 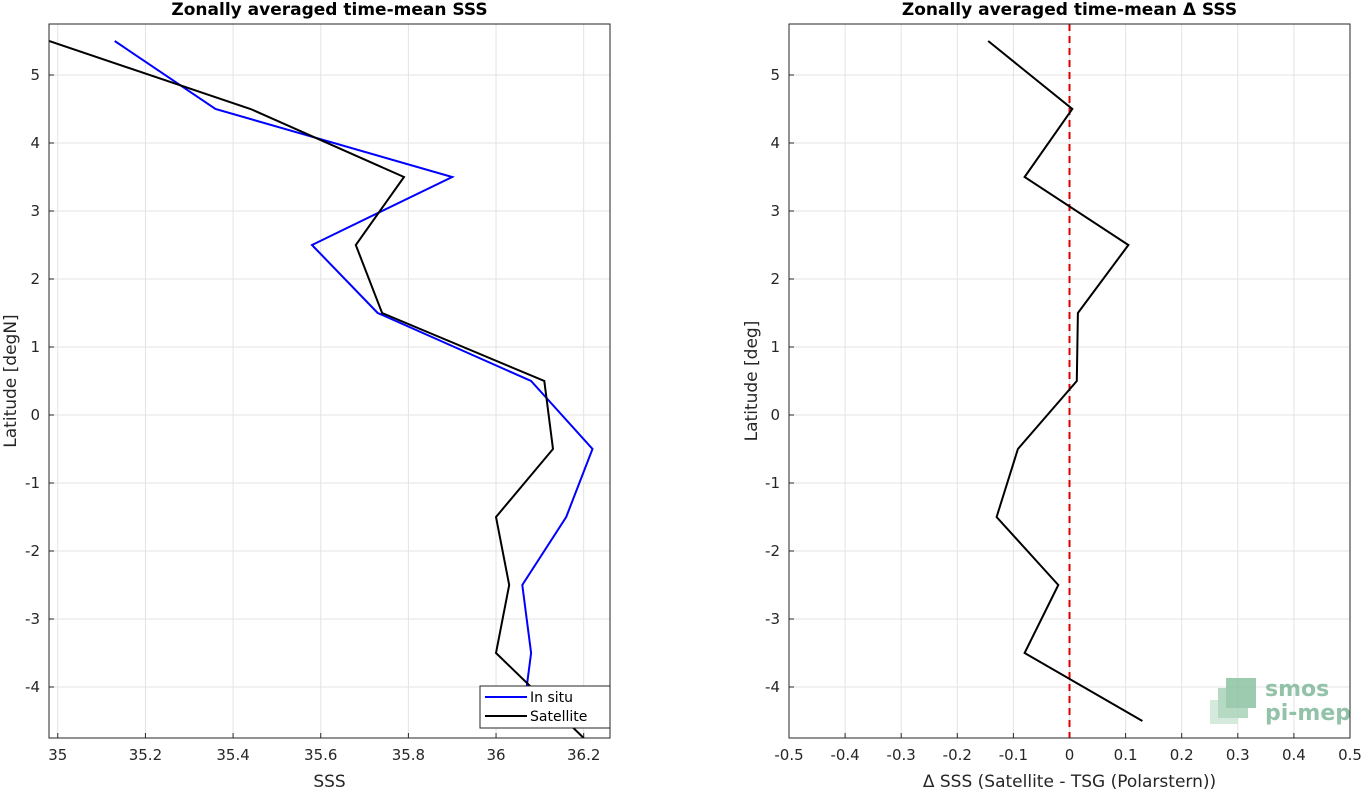 What do you see at coordinates (145, 755) in the screenshot?
I see `left-x-tick-label: 35.2` at bounding box center [145, 755].